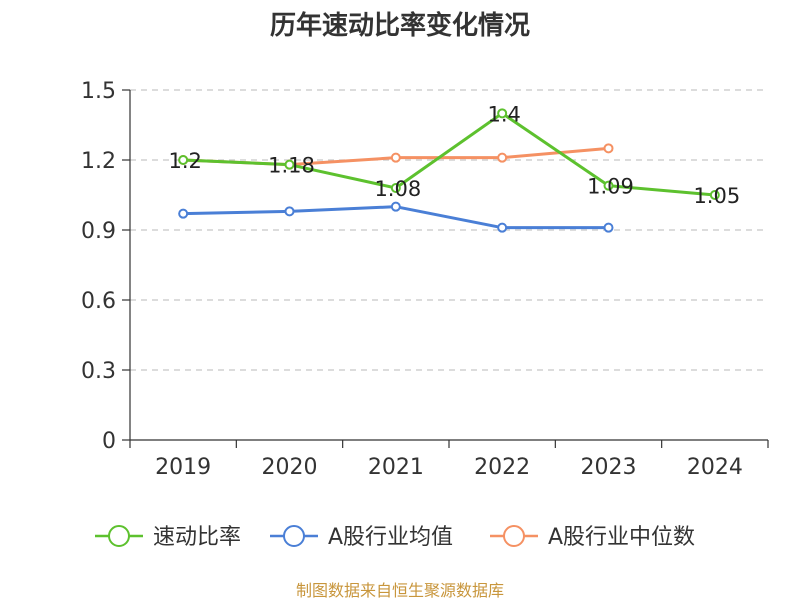 The height and width of the screenshot is (600, 800). I want to click on point-0-2024, so click(714, 195).